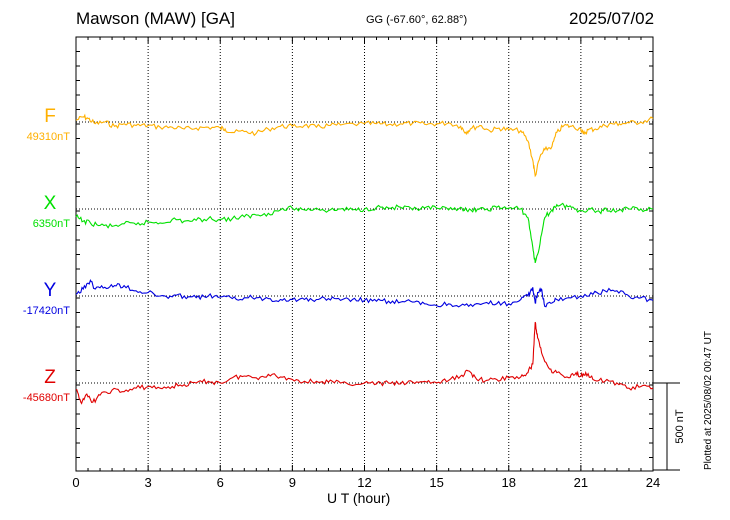 The width and height of the screenshot is (730, 520). I want to click on baseline-value-f: 49310nT, so click(49, 137).